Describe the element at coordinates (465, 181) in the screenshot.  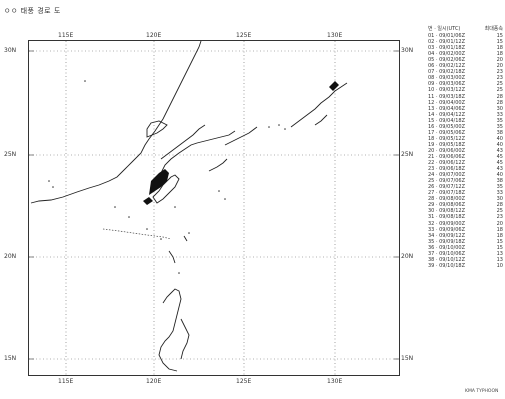
I see `legend-row: 25 · 09/07/06Z 38` at that location.